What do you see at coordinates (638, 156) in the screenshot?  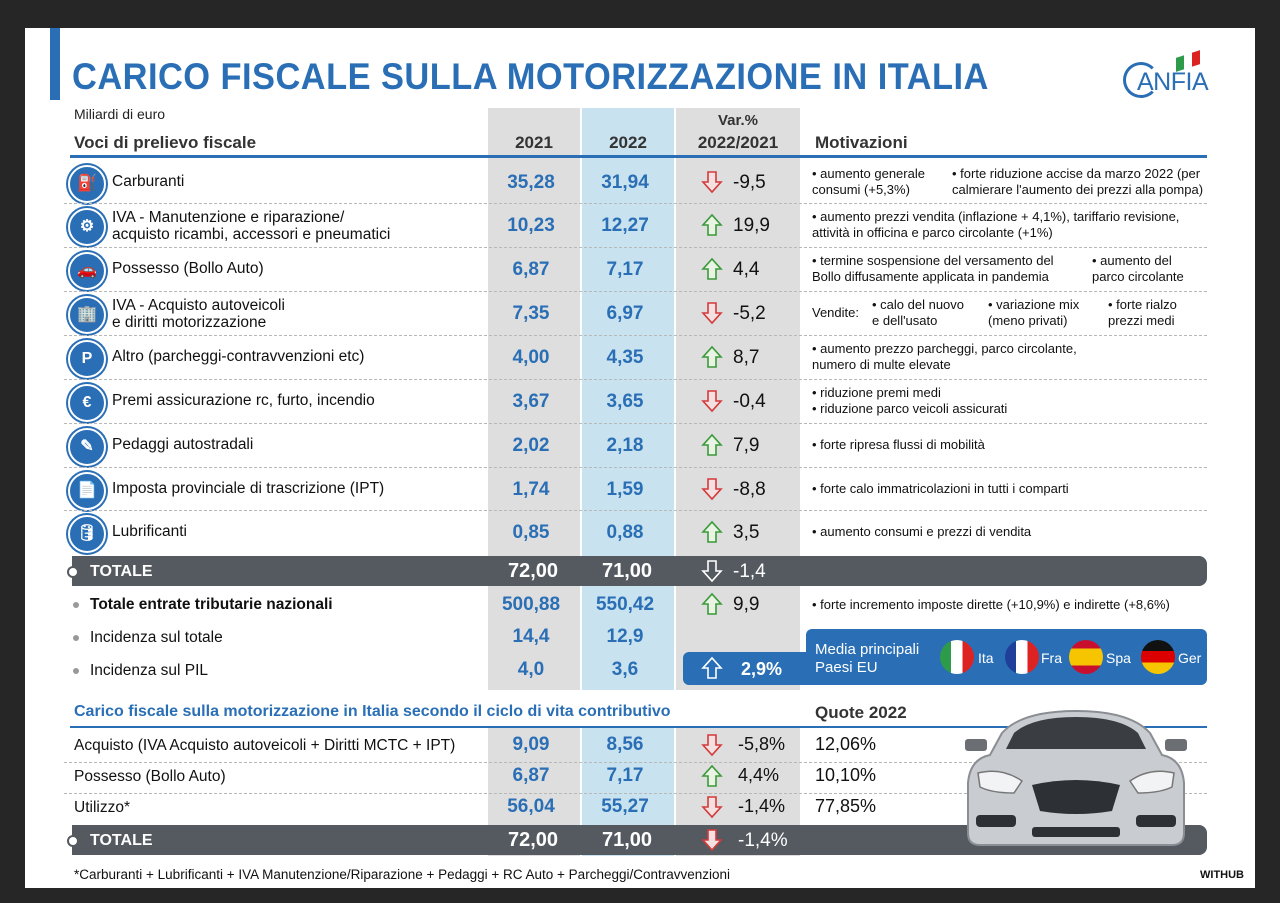 I see `header-divider` at bounding box center [638, 156].